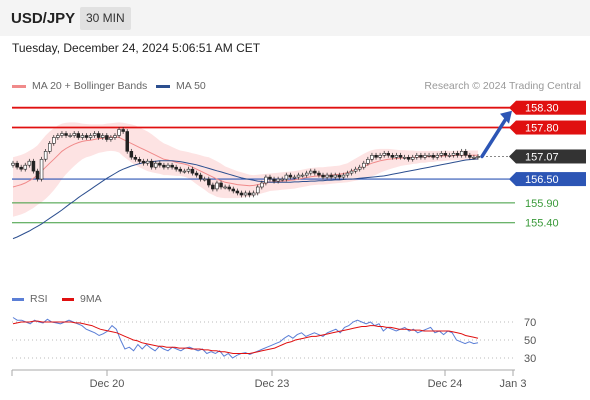 This screenshot has height=400, width=590. I want to click on rsi-tick-30: 30, so click(530, 359).